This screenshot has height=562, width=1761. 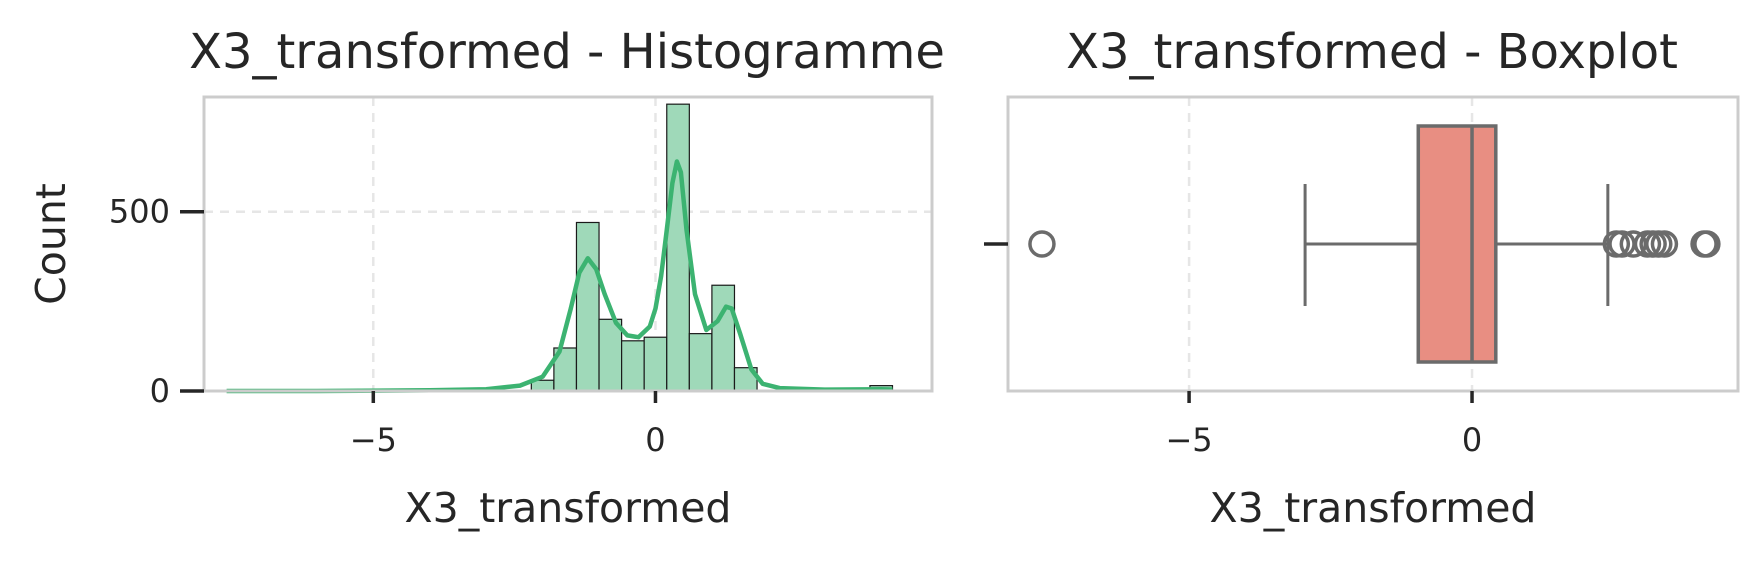 I want to click on y-tick-label: 500, so click(x=139, y=212).